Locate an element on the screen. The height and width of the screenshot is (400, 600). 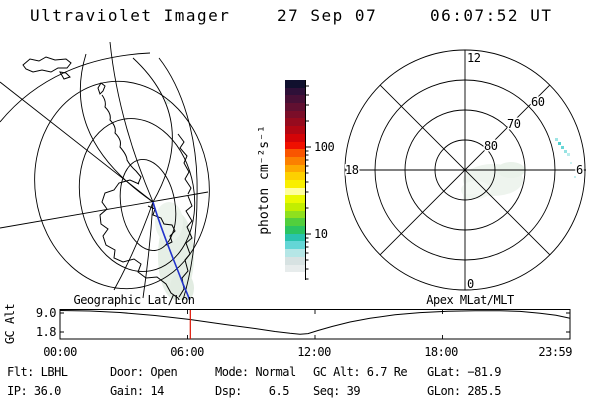
status-door: Door: Open is located at coordinates (144, 372).